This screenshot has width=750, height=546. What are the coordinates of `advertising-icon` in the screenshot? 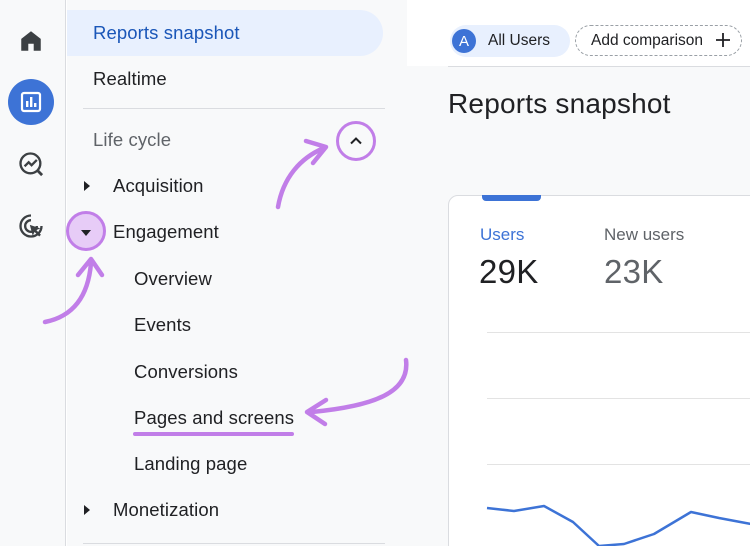 It's located at (31, 226).